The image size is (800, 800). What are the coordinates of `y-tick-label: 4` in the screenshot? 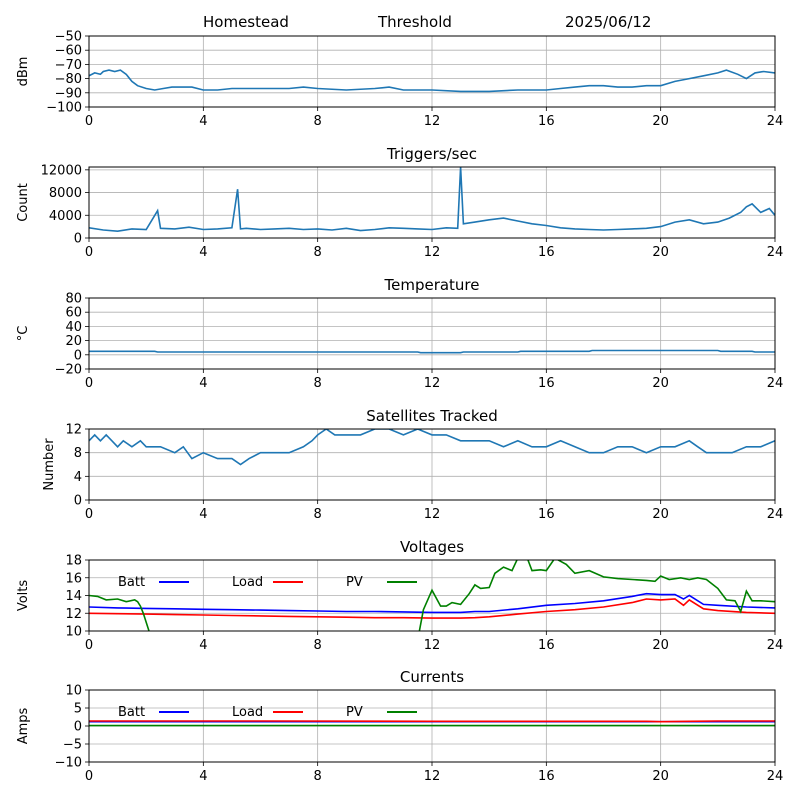 It's located at (78, 477).